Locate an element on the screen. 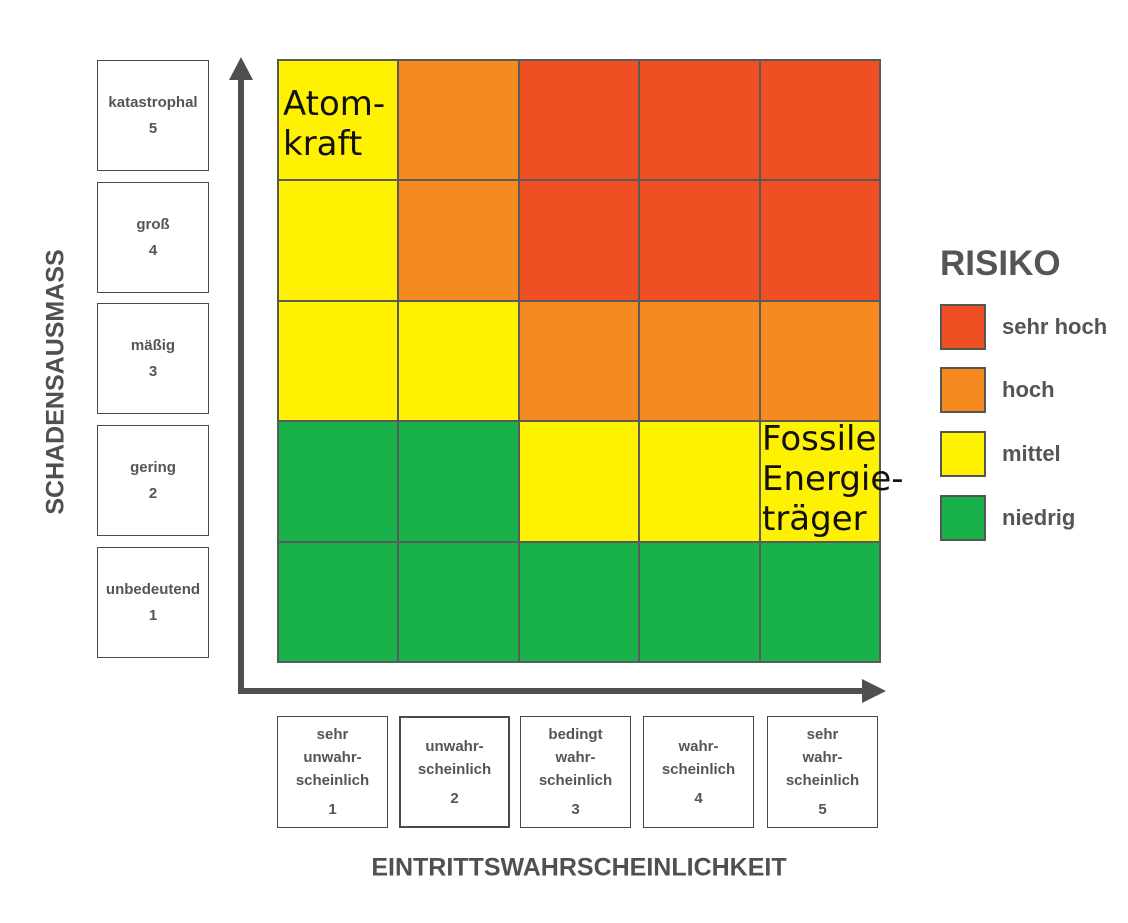 The image size is (1128, 923). y-level-label: unbedeutend is located at coordinates (153, 589).